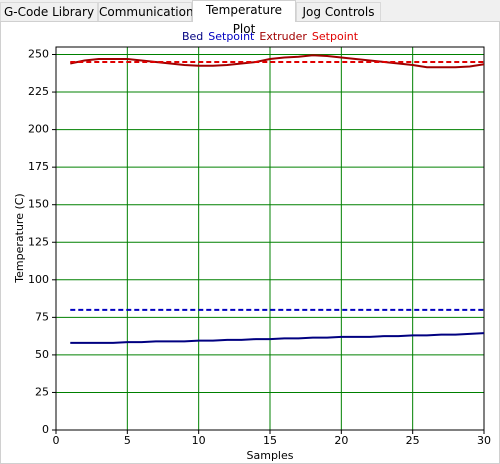 The image size is (500, 464). What do you see at coordinates (283, 36) in the screenshot?
I see `legend-entry: Extruder` at bounding box center [283, 36].